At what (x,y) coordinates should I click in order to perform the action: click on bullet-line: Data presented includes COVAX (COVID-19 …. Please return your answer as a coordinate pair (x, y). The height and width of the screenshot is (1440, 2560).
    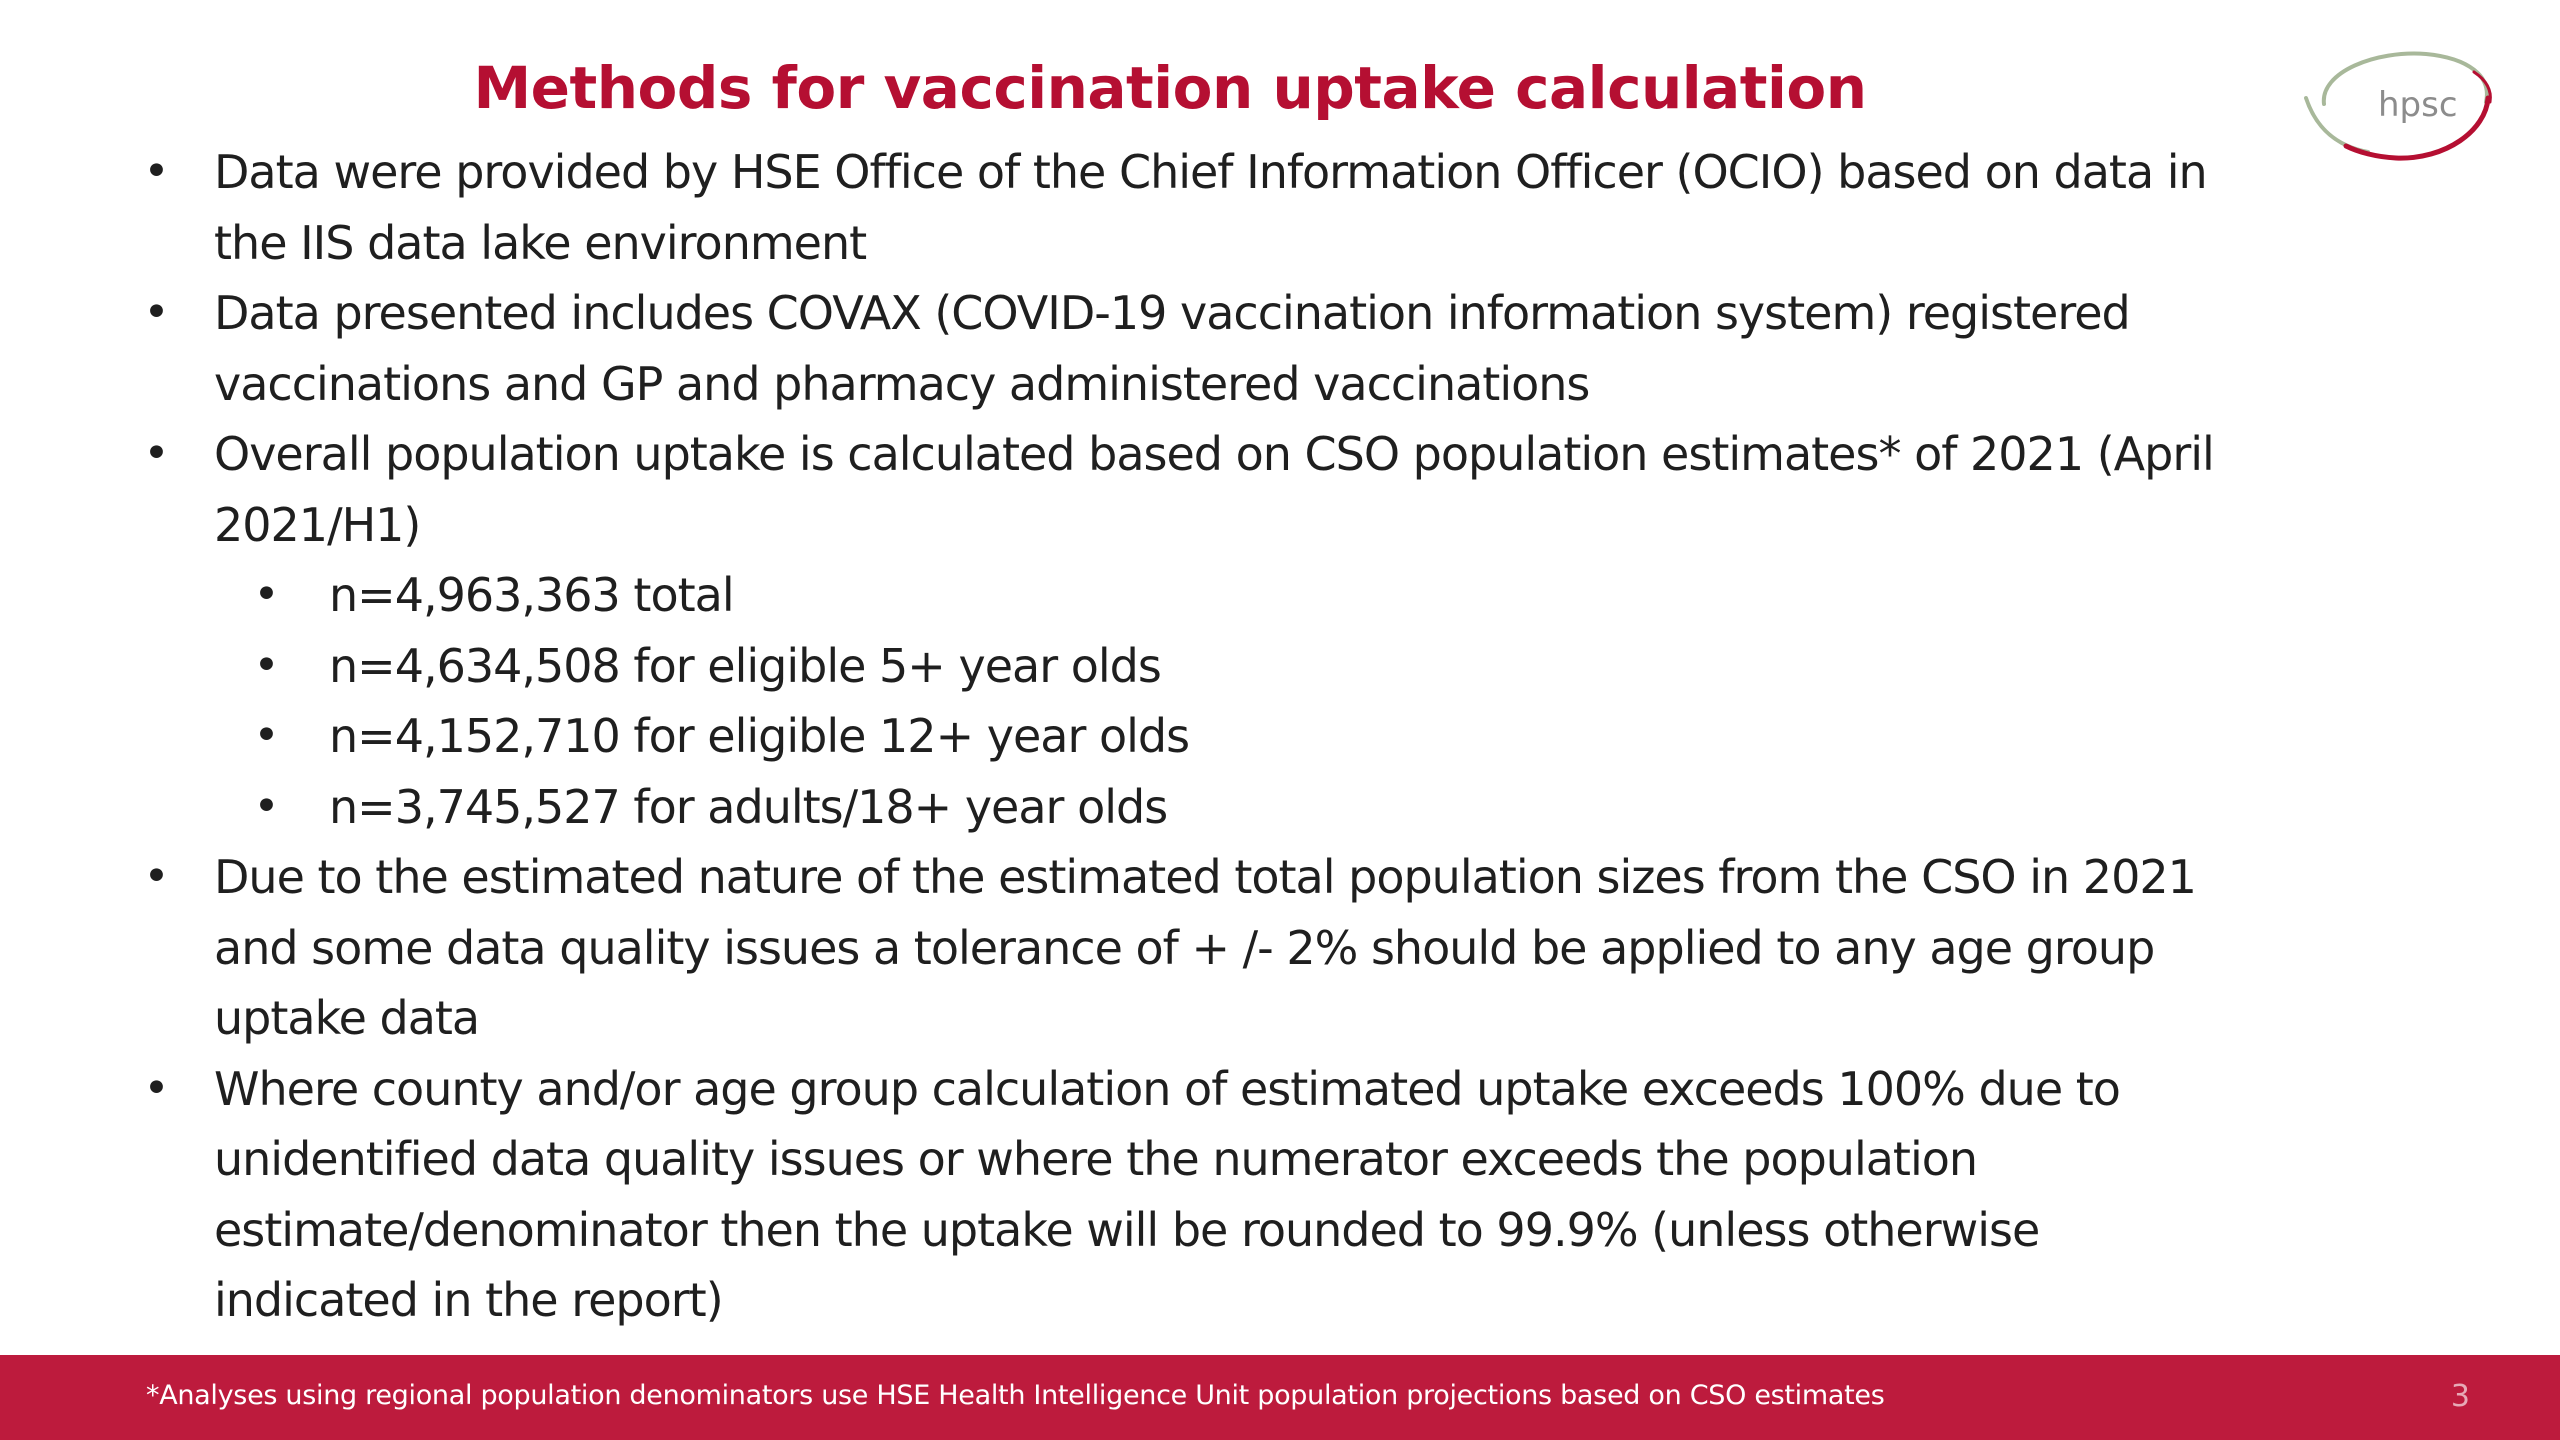
    Looking at the image, I should click on (1172, 313).